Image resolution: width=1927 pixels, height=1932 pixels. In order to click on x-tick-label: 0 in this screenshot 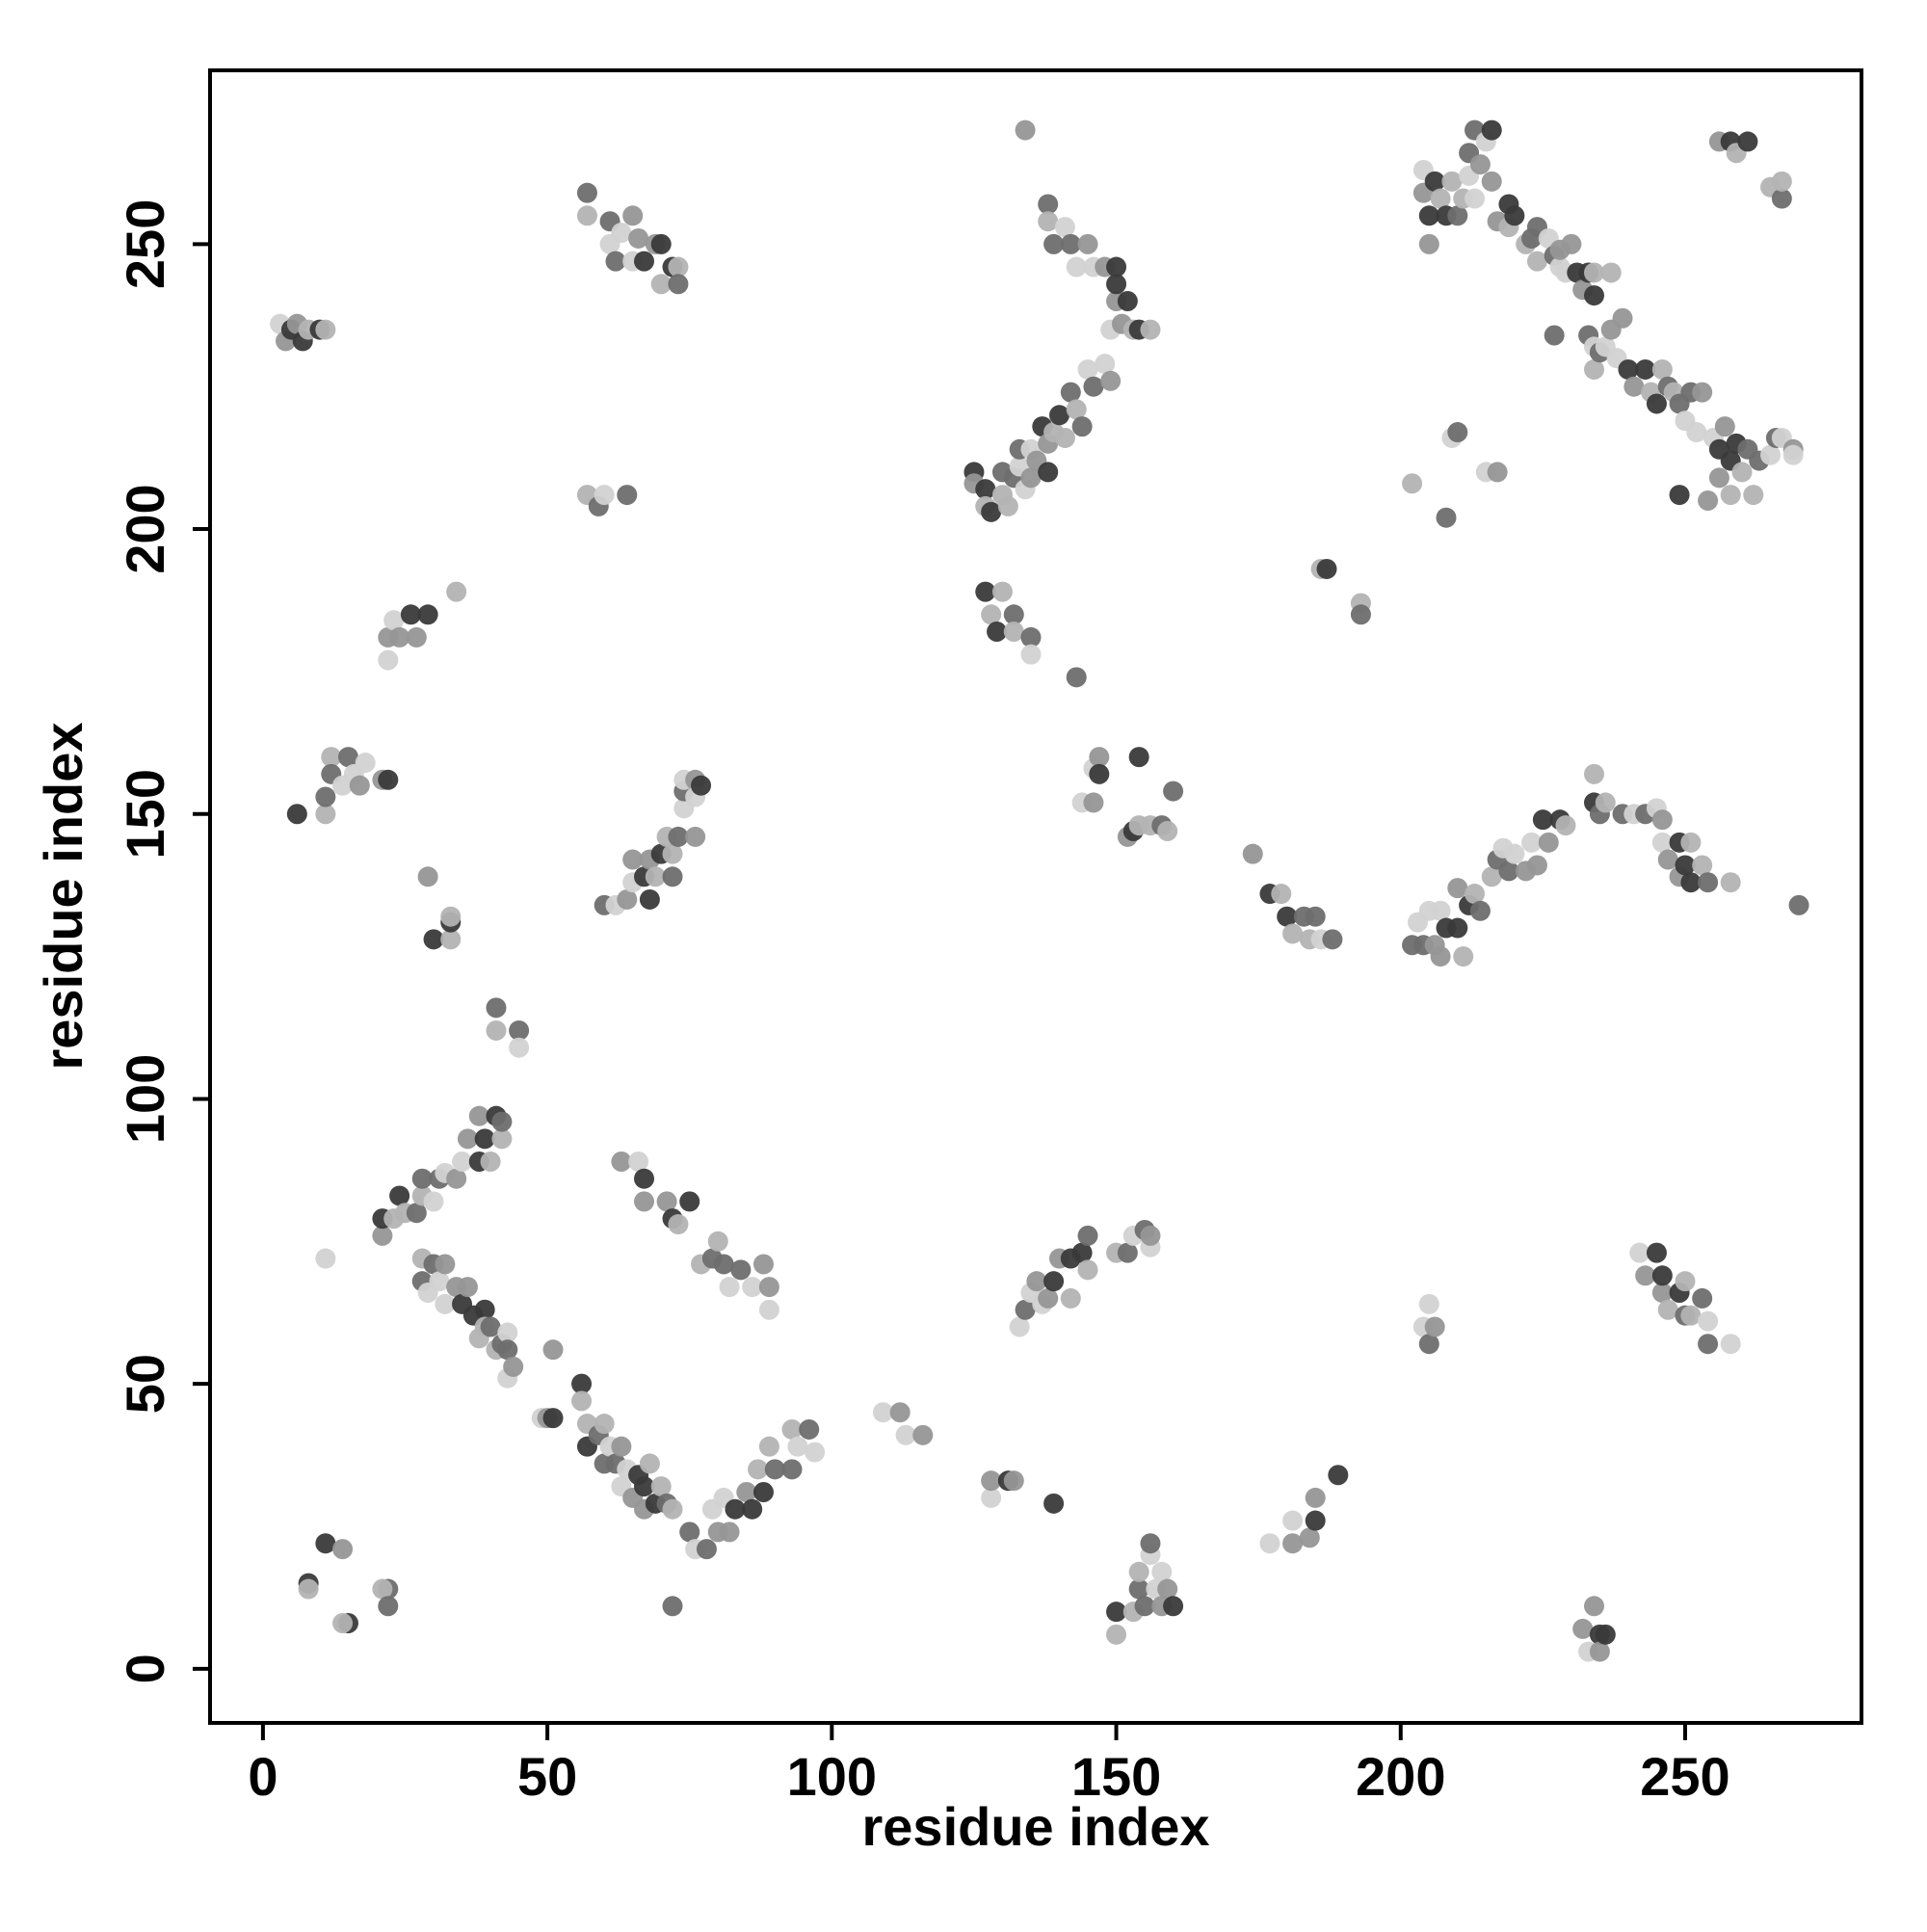, I will do `click(262, 1776)`.